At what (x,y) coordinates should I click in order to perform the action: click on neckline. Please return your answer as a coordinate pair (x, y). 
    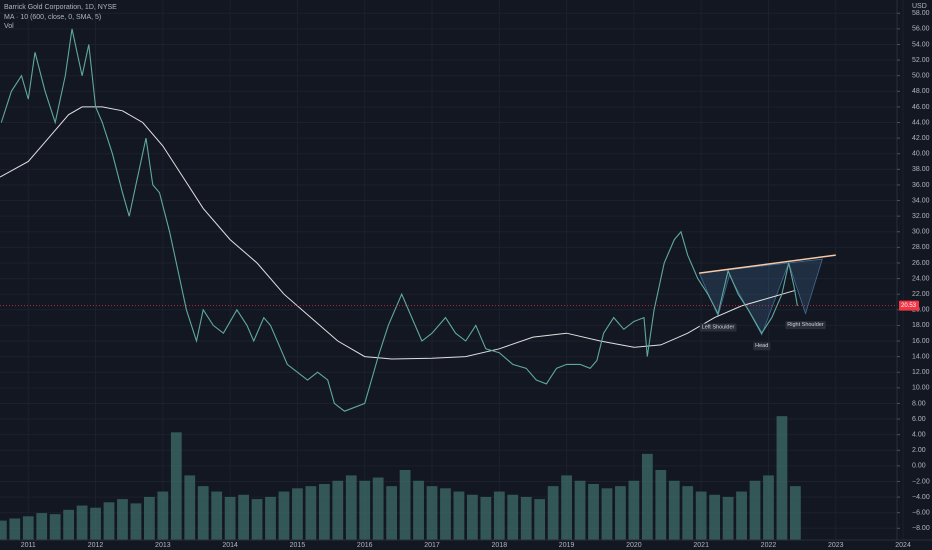
    Looking at the image, I should click on (767, 264).